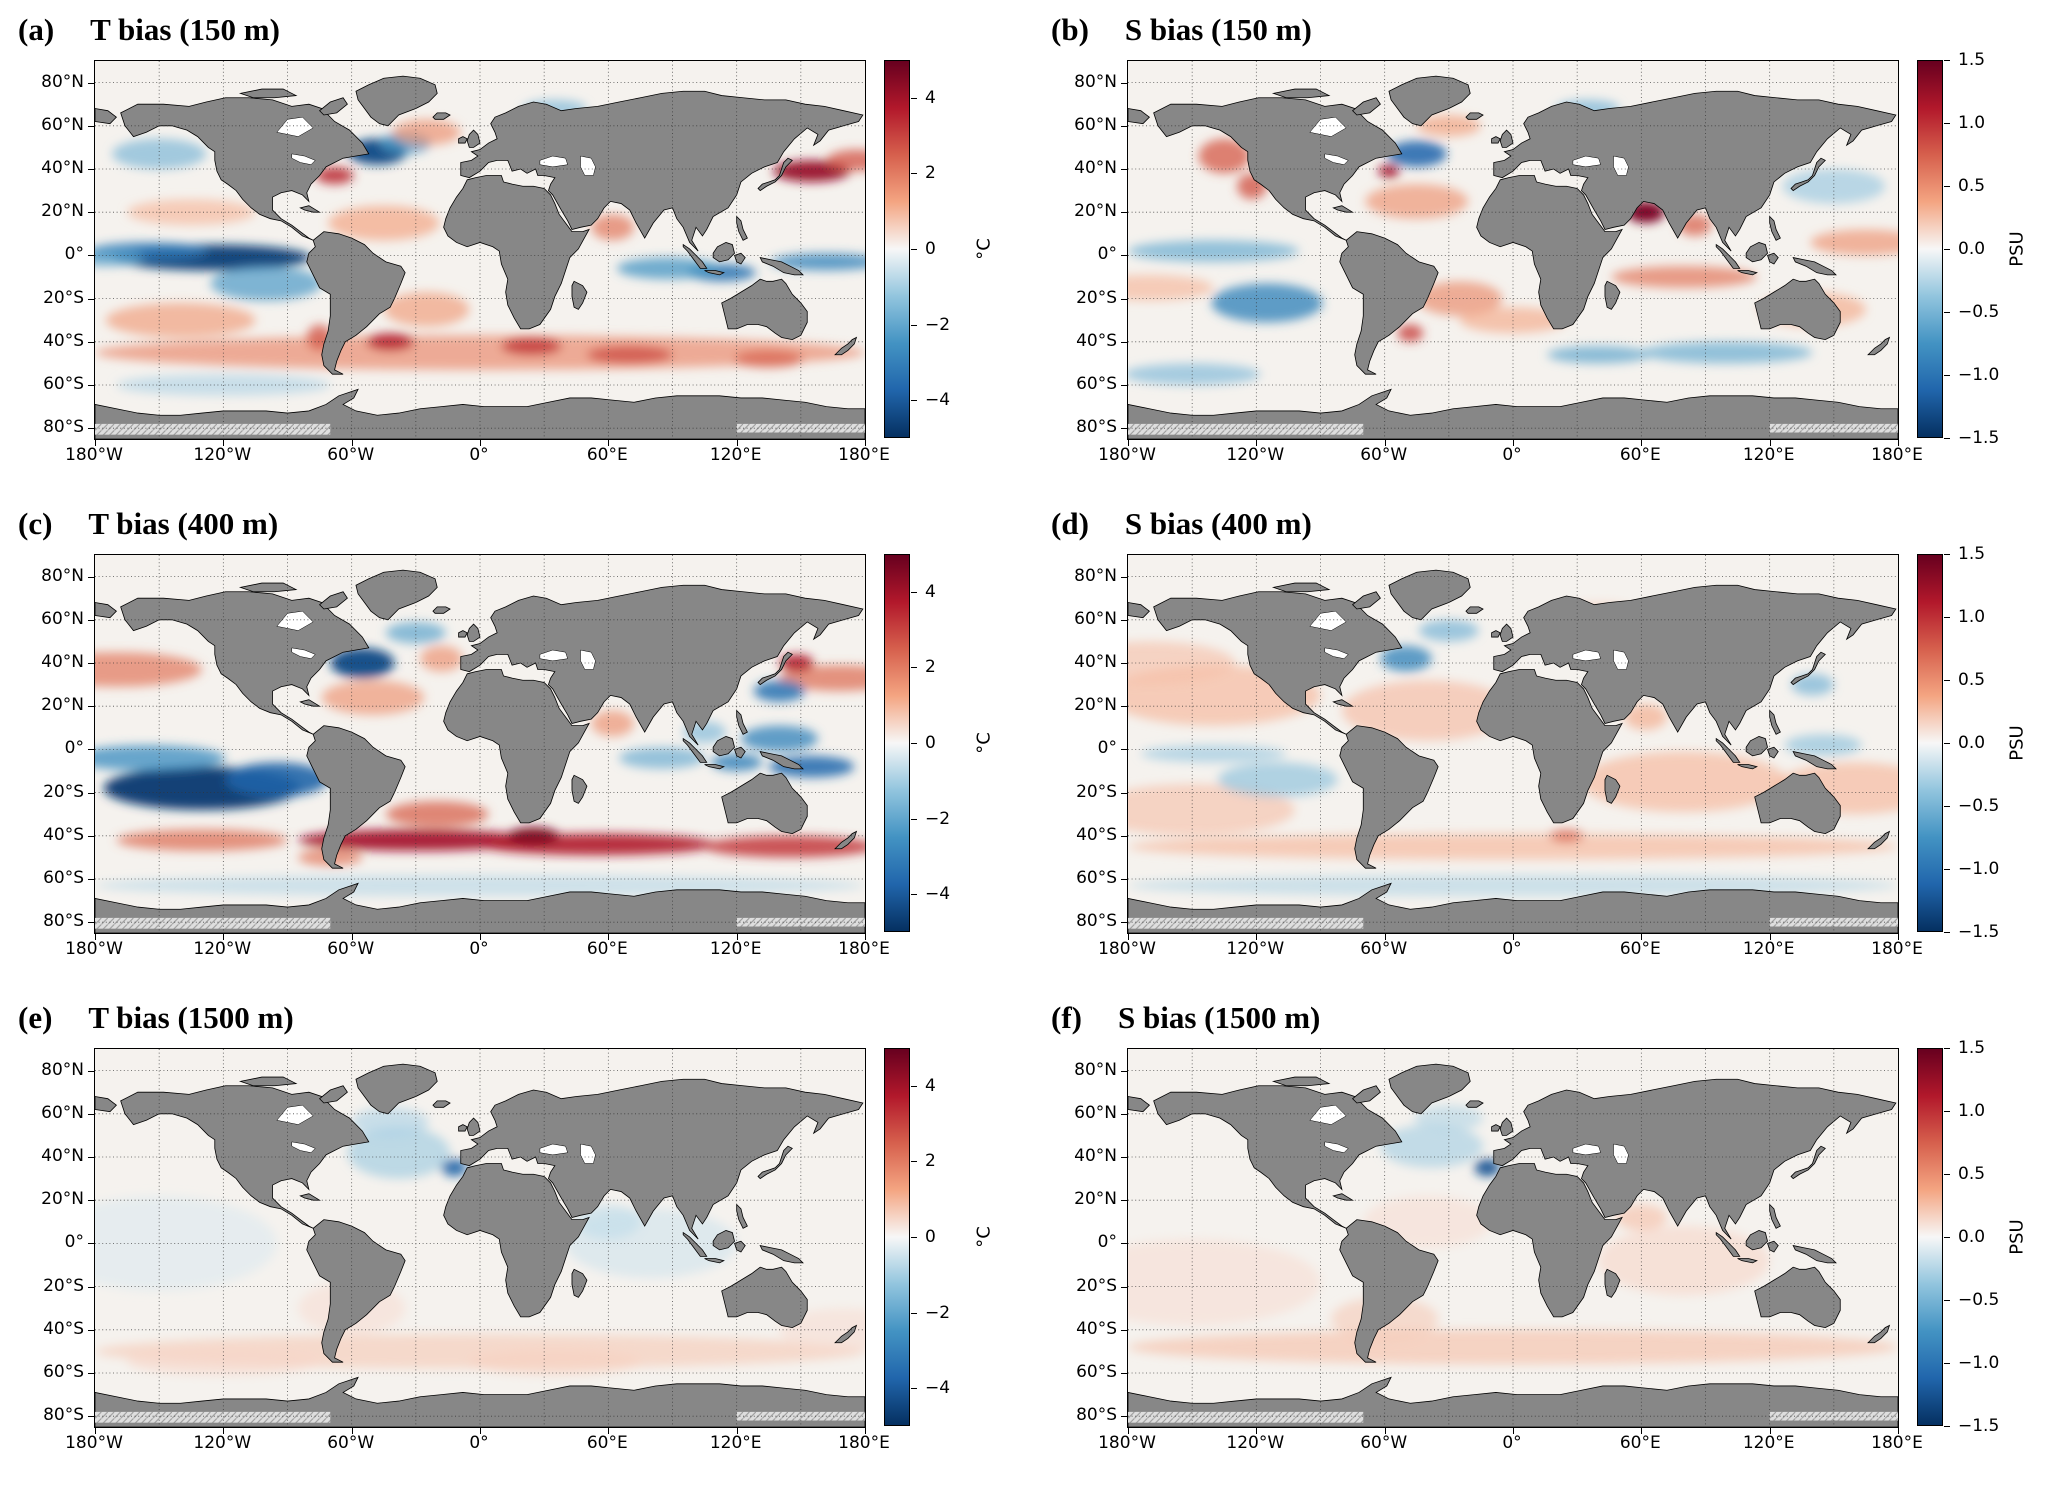 This screenshot has width=2067, height=1489. What do you see at coordinates (525, 524) in the screenshot?
I see `panel-c-title-row: (c) T bias (400 m)` at bounding box center [525, 524].